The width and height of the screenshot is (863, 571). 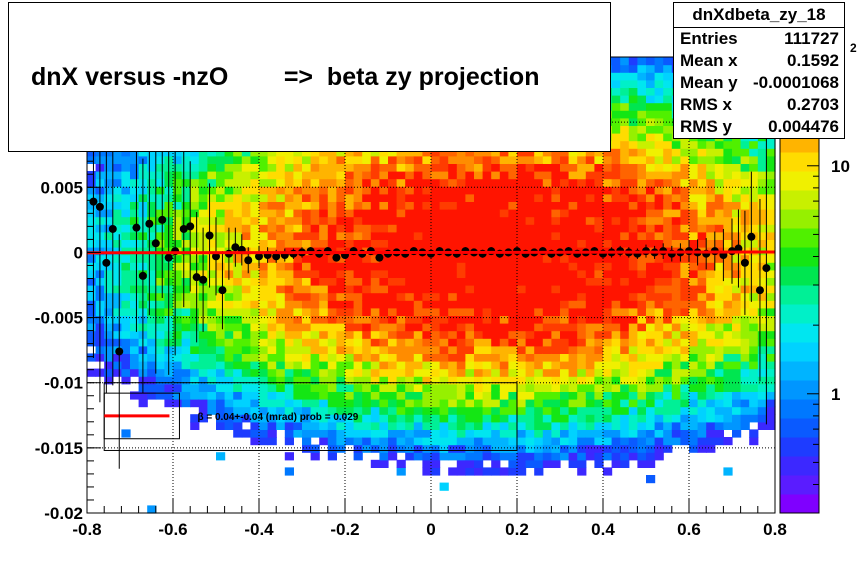 I want to click on color-scale-band, so click(x=799, y=219).